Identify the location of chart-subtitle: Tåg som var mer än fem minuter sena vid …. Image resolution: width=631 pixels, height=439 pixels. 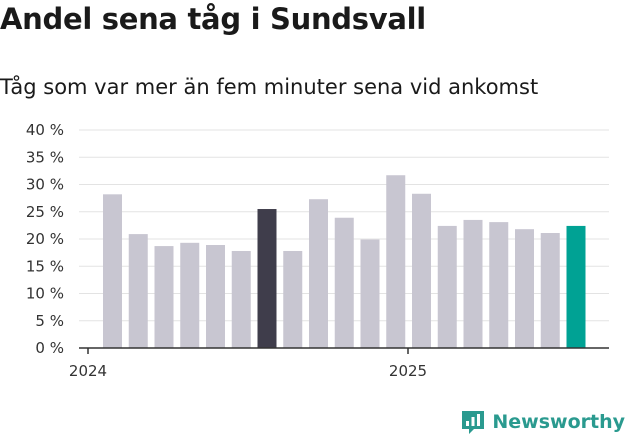
(269, 87).